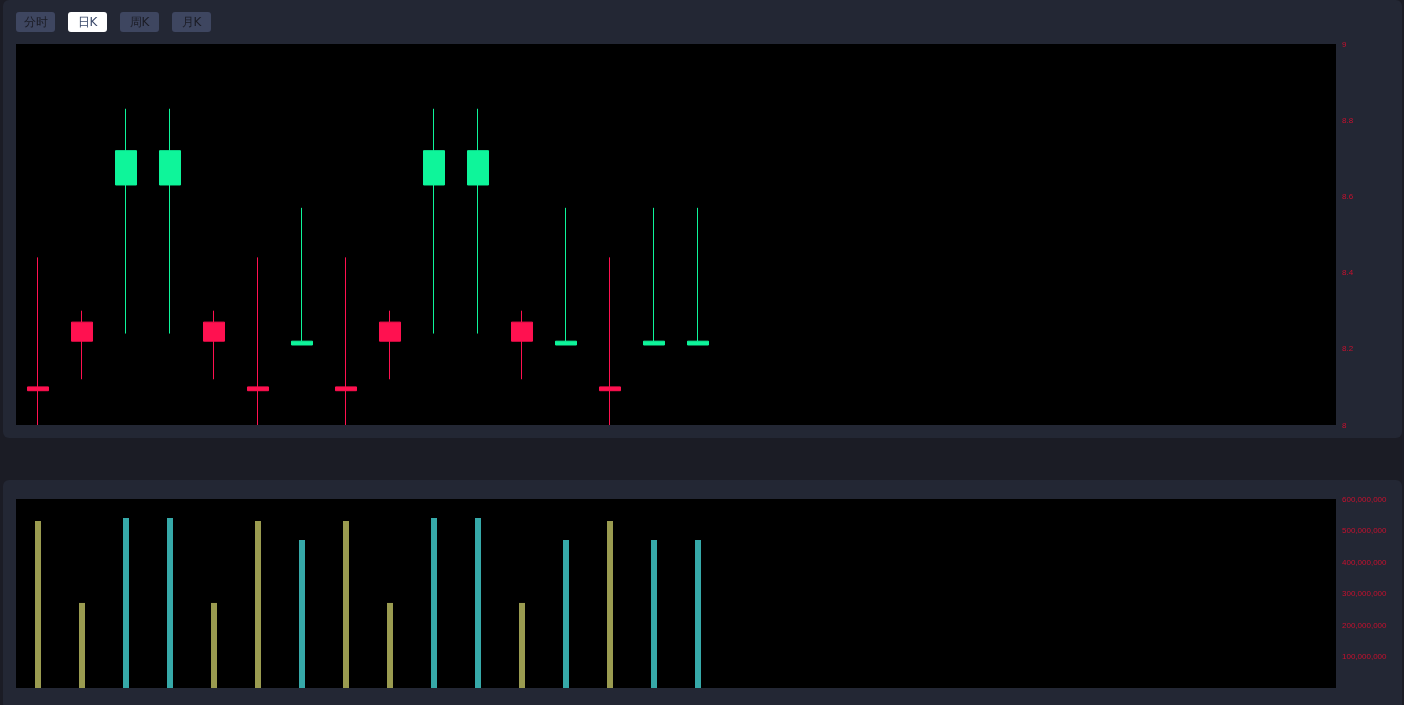  Describe the element at coordinates (1348, 120) in the screenshot. I see `y-tick-label: 8.8` at that location.